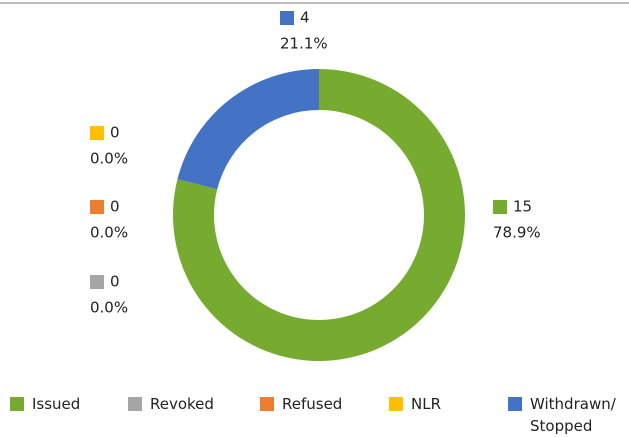  I want to click on donut-segment, so click(248, 129).